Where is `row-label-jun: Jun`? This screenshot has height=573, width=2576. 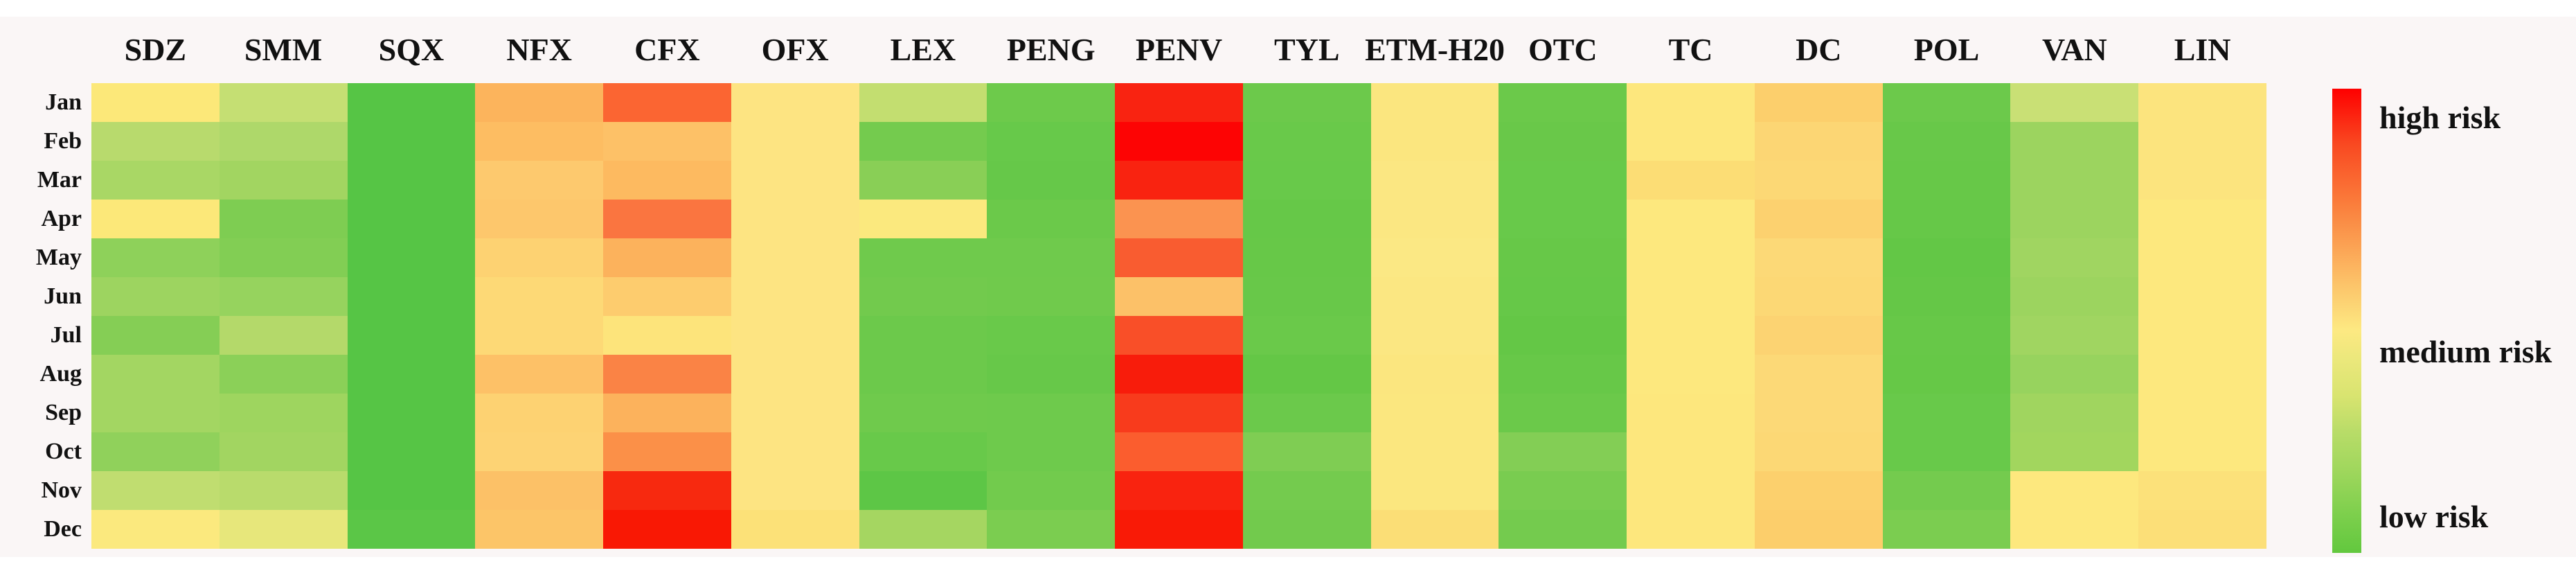 row-label-jun: Jun is located at coordinates (63, 296).